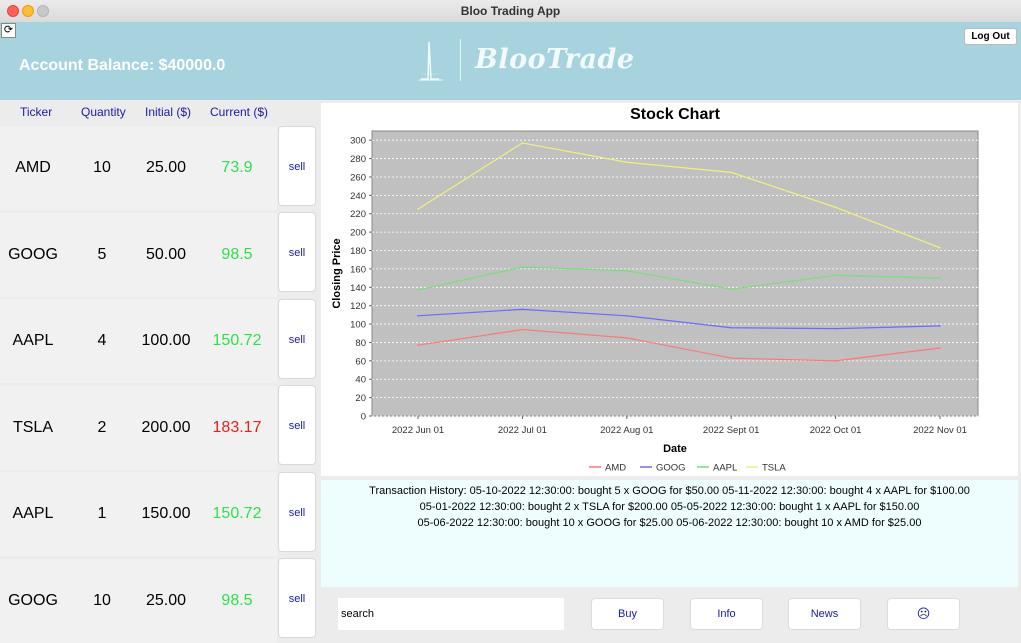 The height and width of the screenshot is (643, 1021). I want to click on portfolio-row: AAPL 1 150.00 150.72, so click(138, 514).